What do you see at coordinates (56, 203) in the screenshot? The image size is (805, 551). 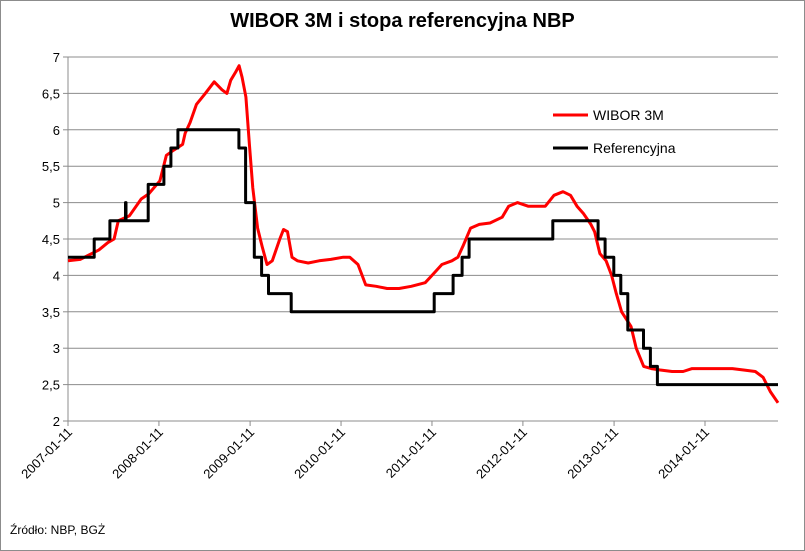 I see `y-tick-label: 5` at bounding box center [56, 203].